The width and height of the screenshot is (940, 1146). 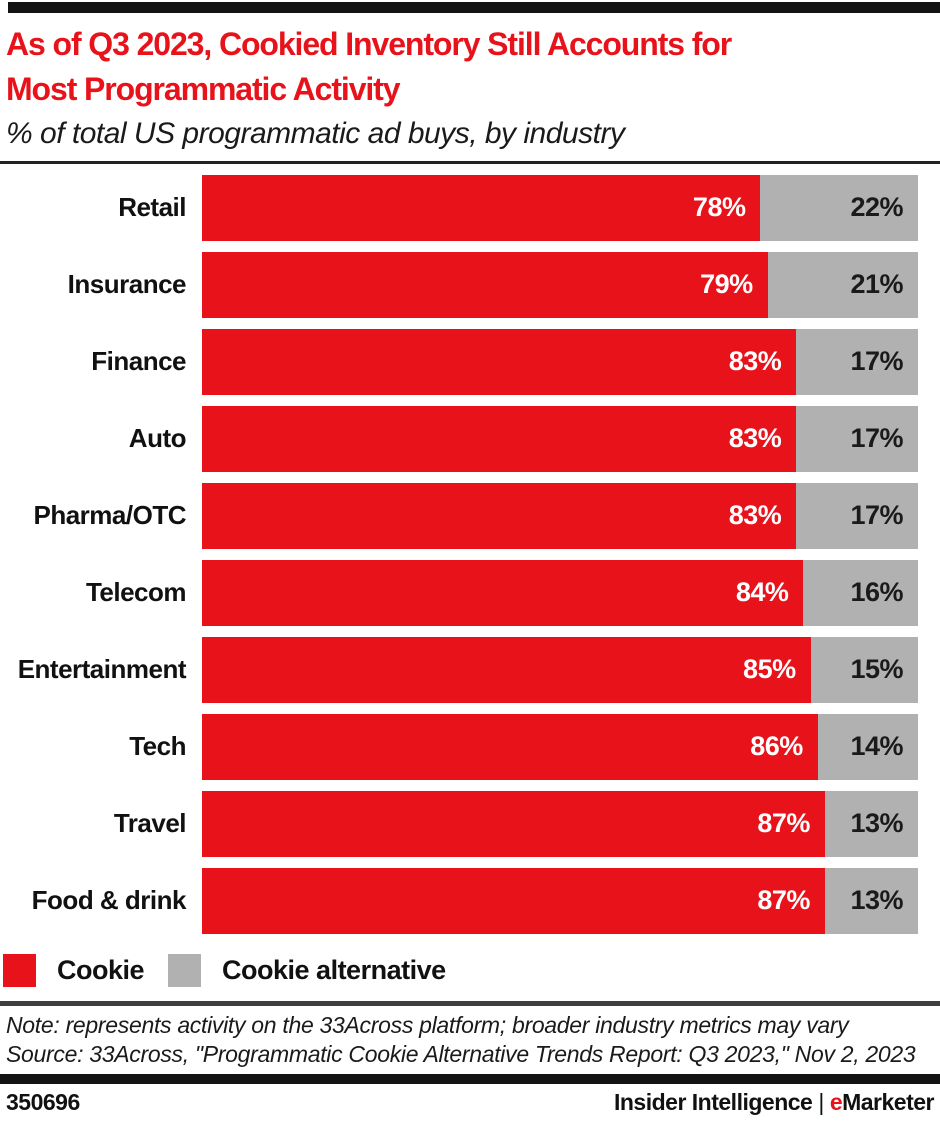 What do you see at coordinates (769, 669) in the screenshot?
I see `cookie-value-label: 85%` at bounding box center [769, 669].